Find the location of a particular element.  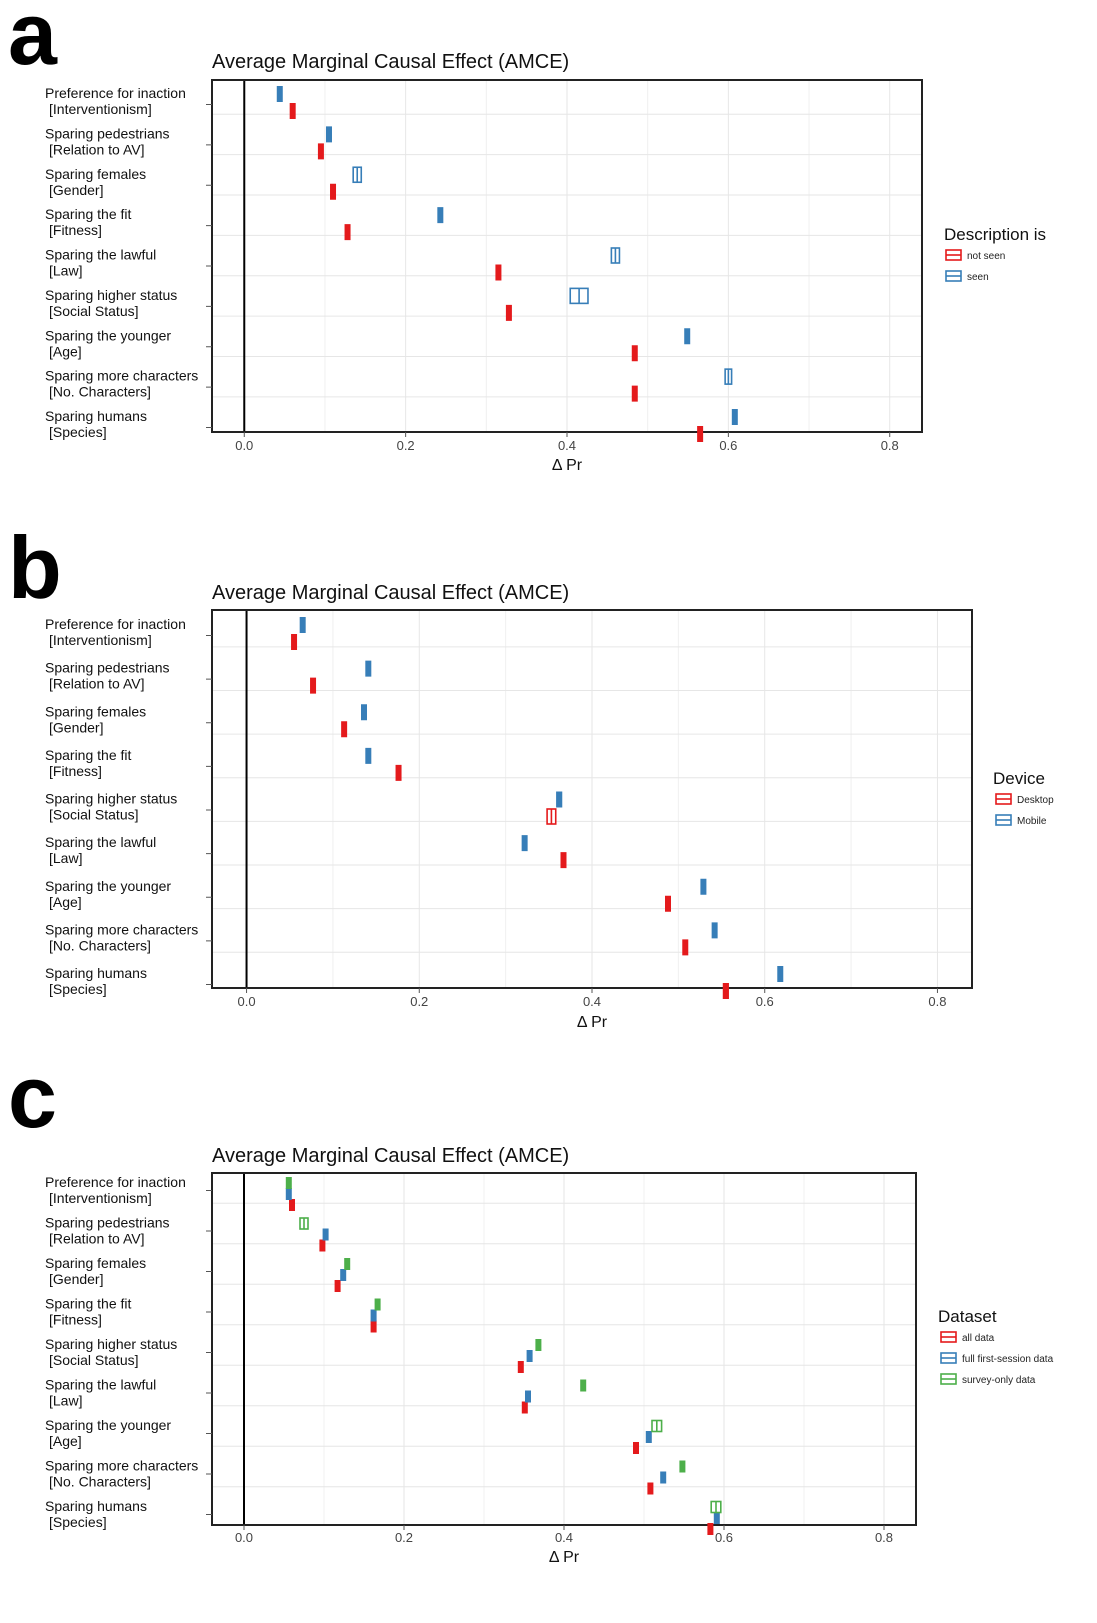

row-label-category: [Fitness] is located at coordinates (75, 771).